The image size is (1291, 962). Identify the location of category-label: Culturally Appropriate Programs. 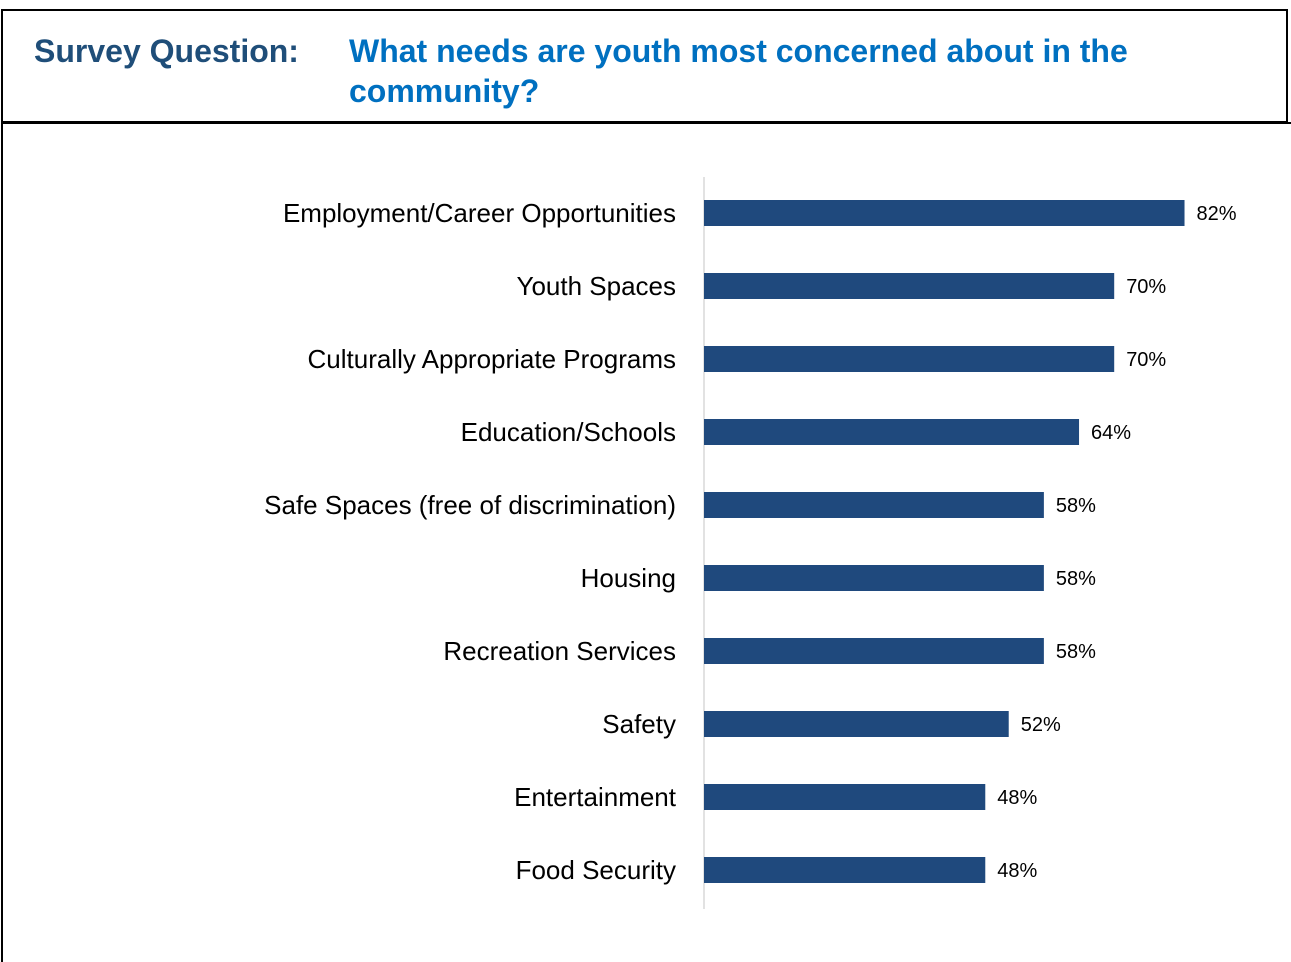
(492, 359).